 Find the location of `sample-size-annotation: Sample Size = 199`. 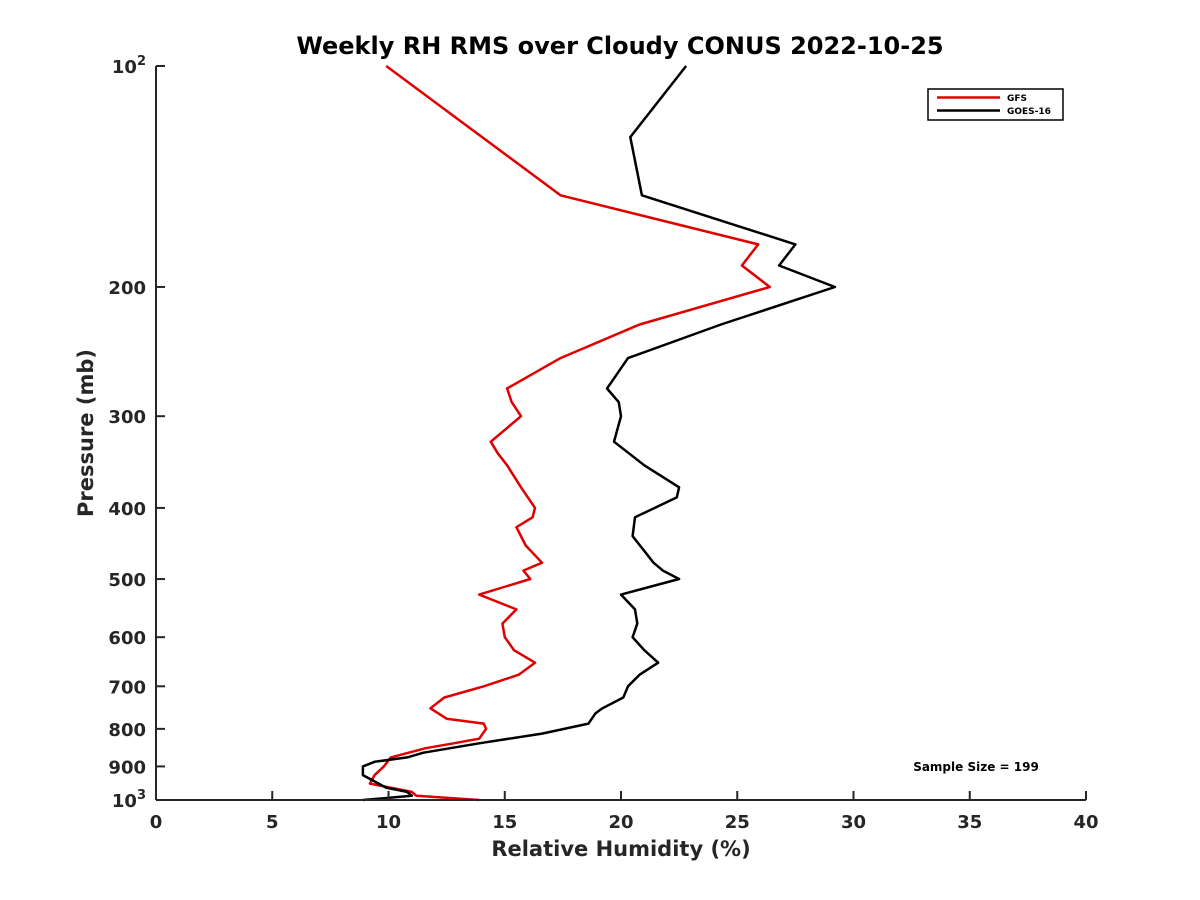

sample-size-annotation: Sample Size = 199 is located at coordinates (976, 767).